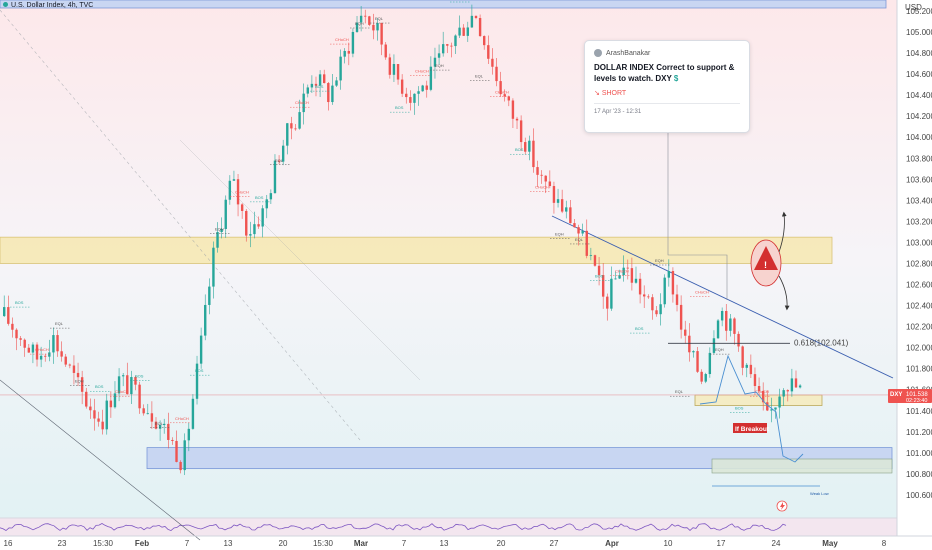 The height and width of the screenshot is (550, 932). What do you see at coordinates (802, 466) in the screenshot?
I see `target-zone` at bounding box center [802, 466].